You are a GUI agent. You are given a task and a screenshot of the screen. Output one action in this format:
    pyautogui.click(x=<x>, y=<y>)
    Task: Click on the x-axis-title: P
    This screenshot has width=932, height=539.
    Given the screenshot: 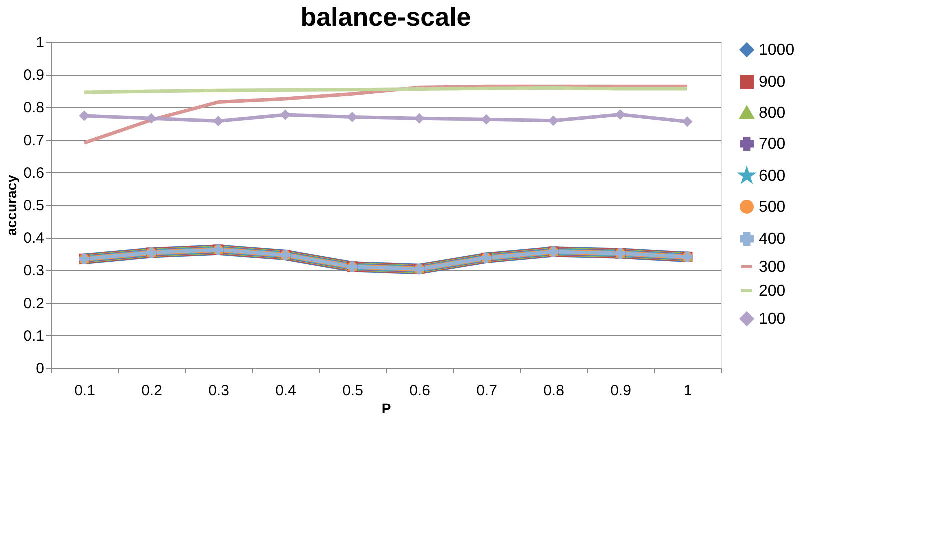 What is the action you would take?
    pyautogui.click(x=387, y=408)
    